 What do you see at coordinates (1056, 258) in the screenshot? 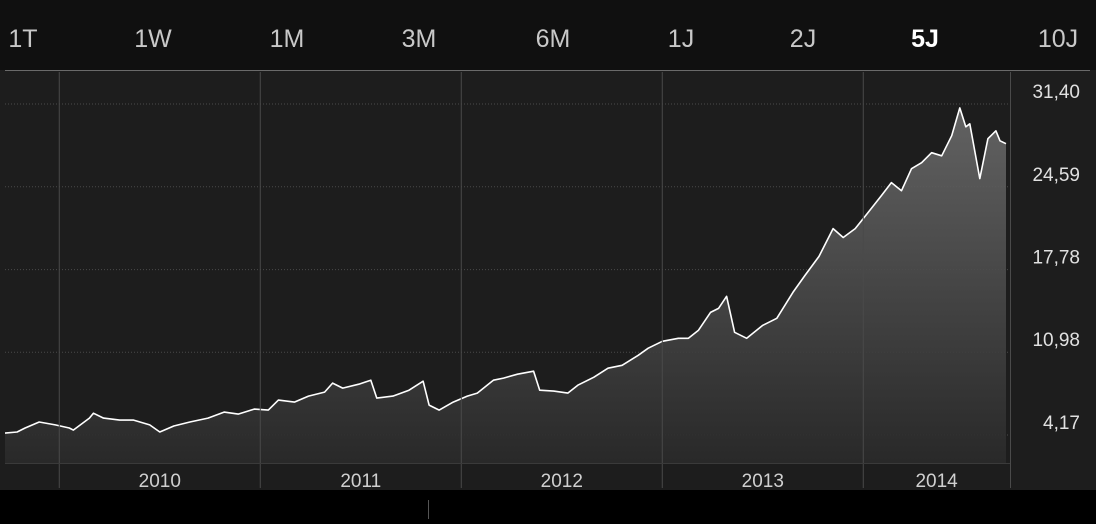
I see `y-tick-label: 17,78` at bounding box center [1056, 258].